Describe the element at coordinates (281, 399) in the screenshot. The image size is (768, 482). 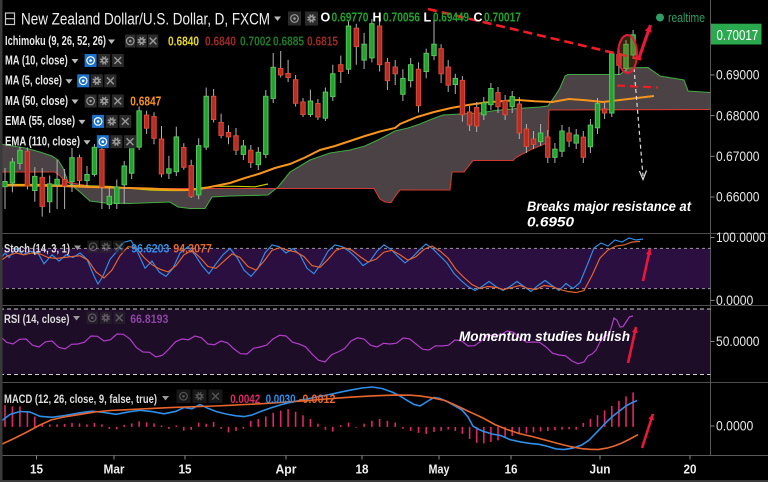
I see `svg-text: 0.0030` at that location.